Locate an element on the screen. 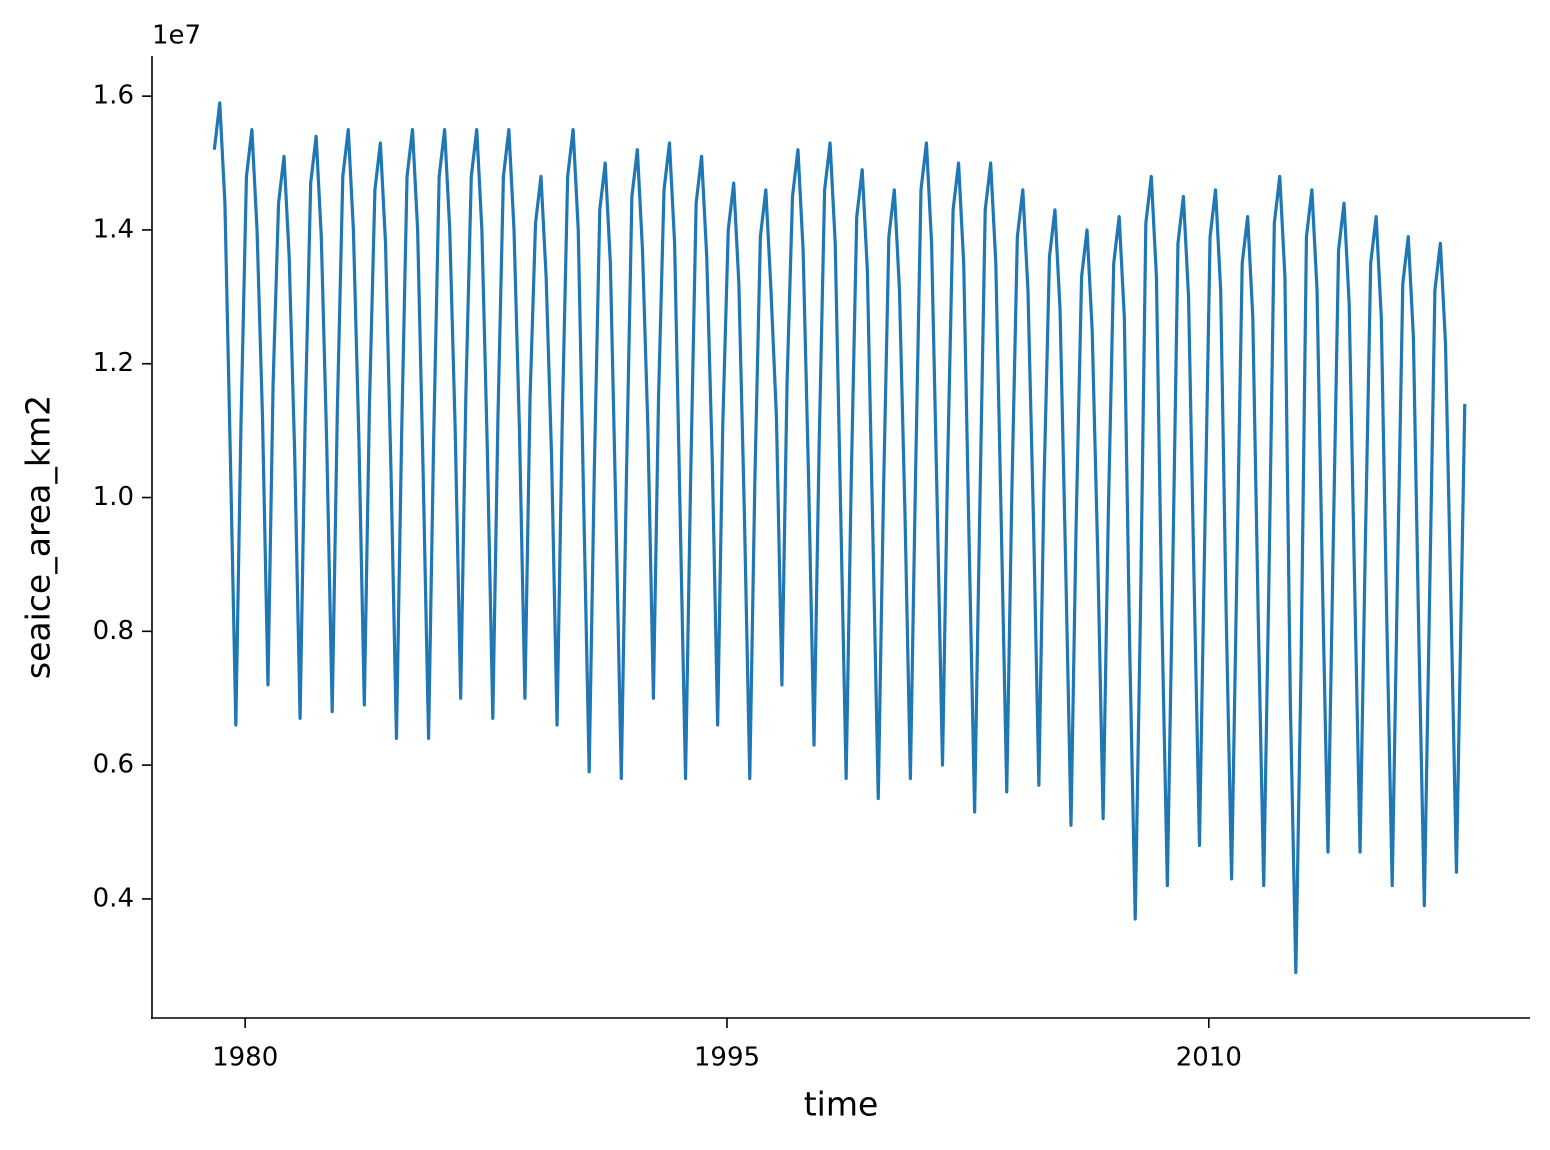  y-tick-label: 1.4 is located at coordinates (113, 229).